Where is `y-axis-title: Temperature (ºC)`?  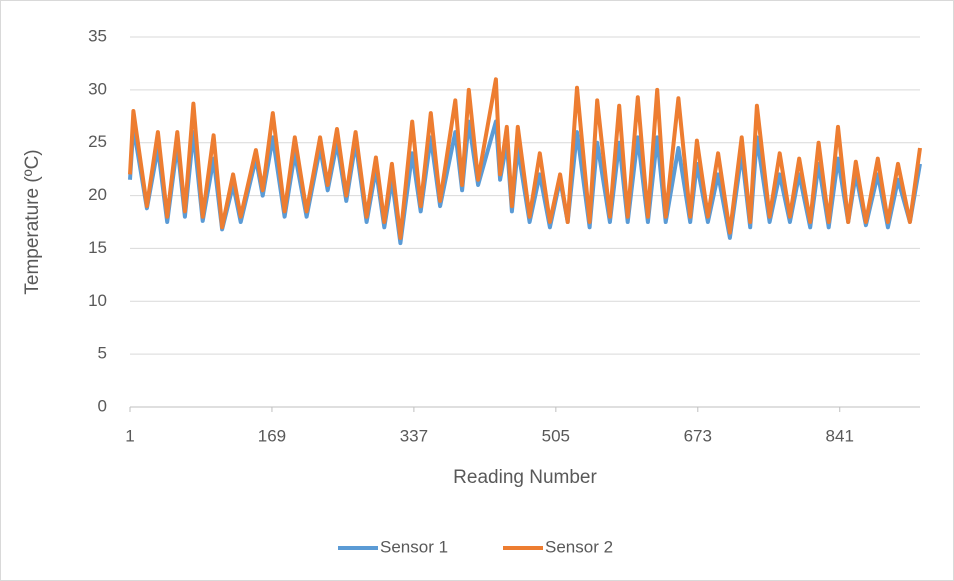
y-axis-title: Temperature (ºC) is located at coordinates (32, 221).